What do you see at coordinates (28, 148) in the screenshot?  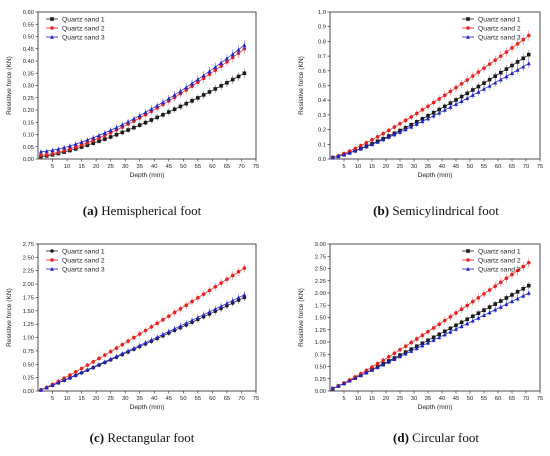 I see `y-tick-label: 0.05` at bounding box center [28, 148].